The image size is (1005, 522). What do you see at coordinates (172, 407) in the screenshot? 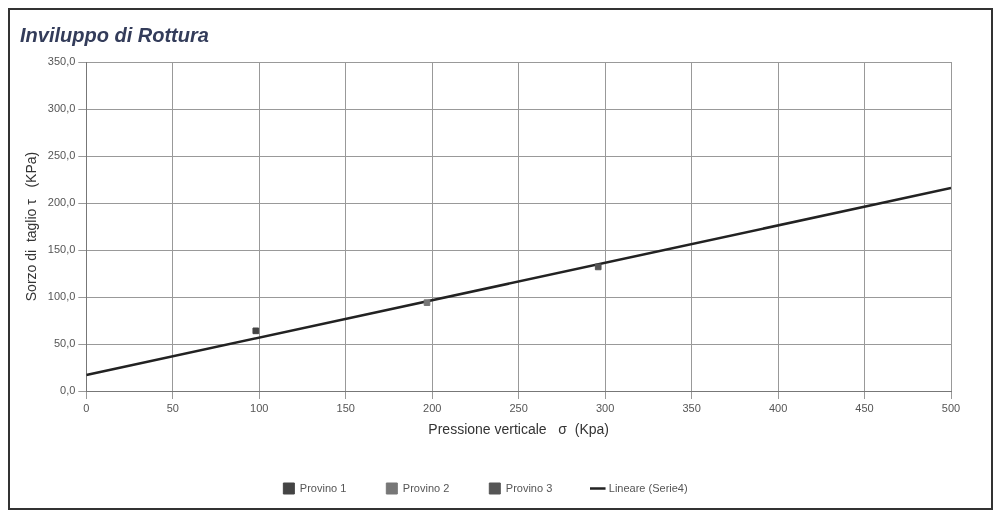
I see `x-tick-label: 50` at bounding box center [172, 407].